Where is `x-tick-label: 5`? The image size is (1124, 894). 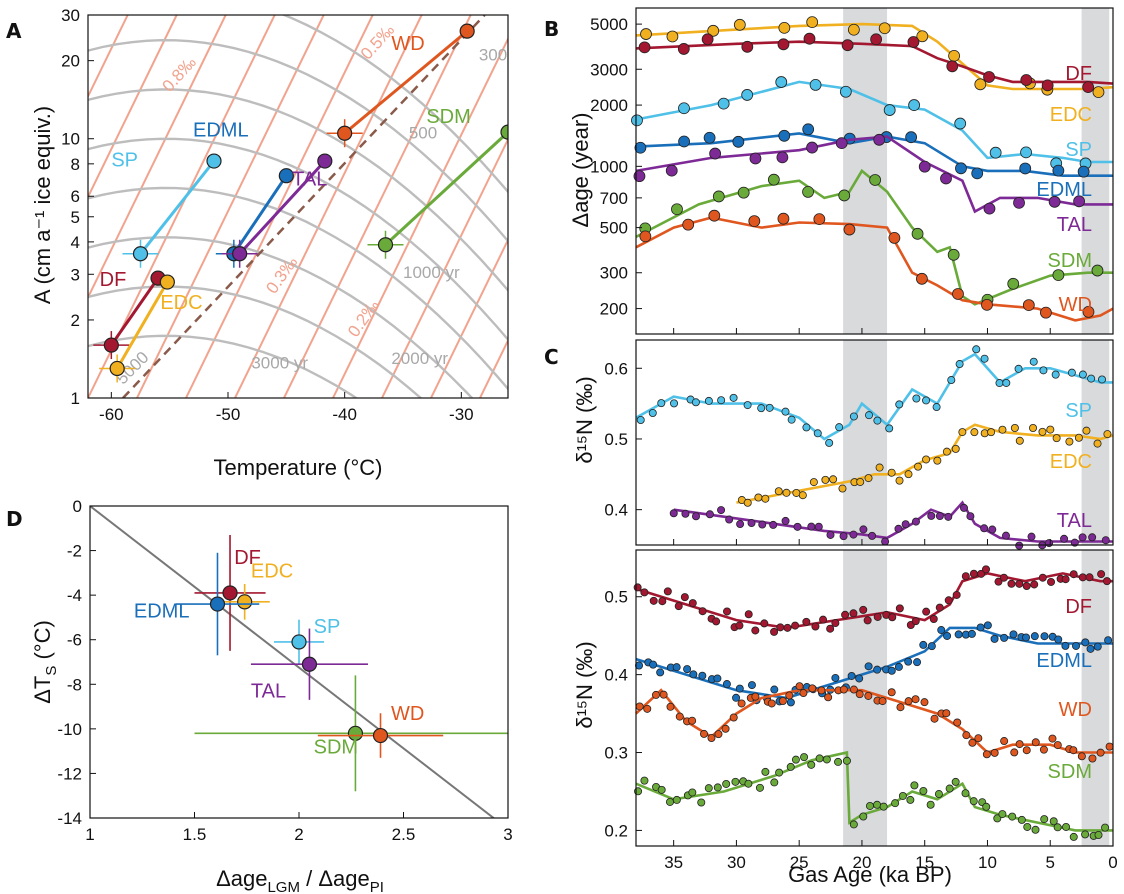
x-tick-label: 5 is located at coordinates (1050, 862).